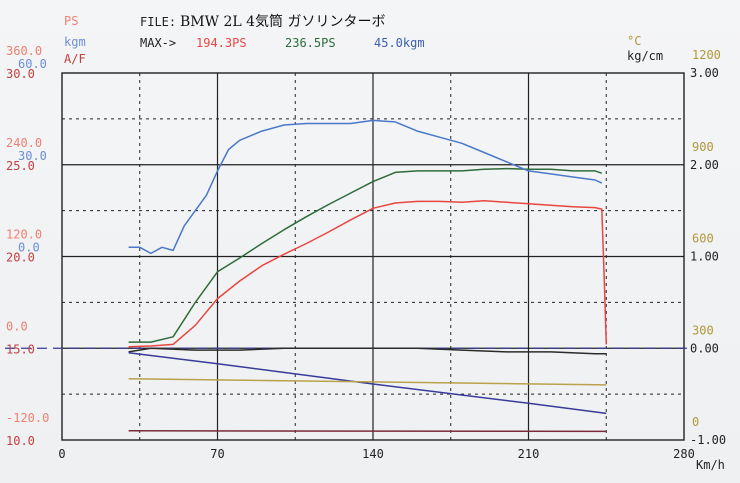 Image resolution: width=740 pixels, height=483 pixels. I want to click on max-green-value: 236.5PS, so click(310, 43).